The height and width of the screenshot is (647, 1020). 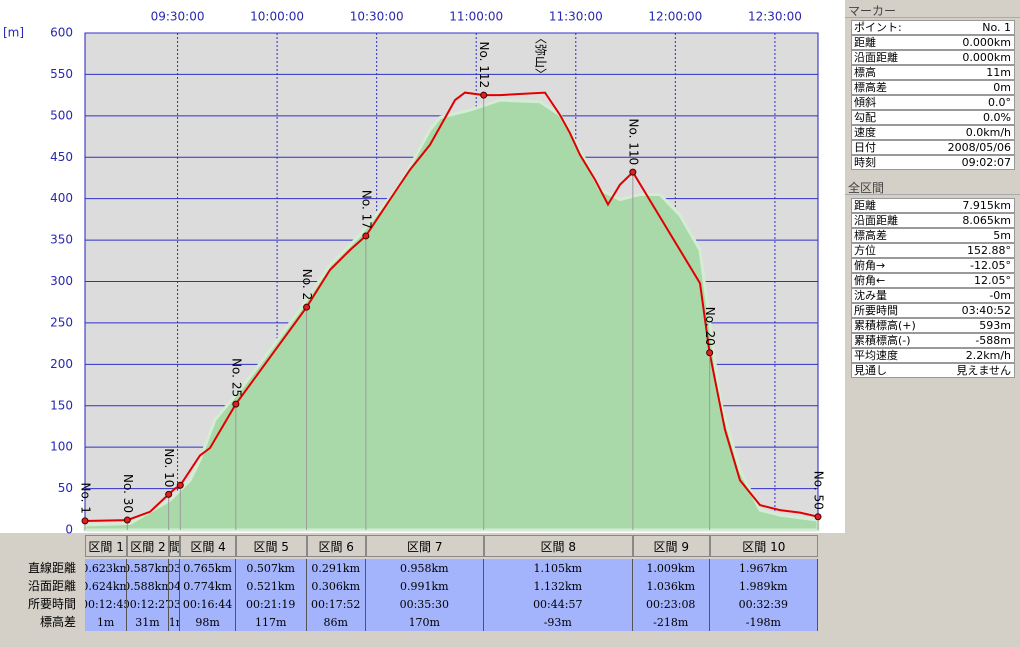 I want to click on info-value: 593m, so click(x=995, y=325).